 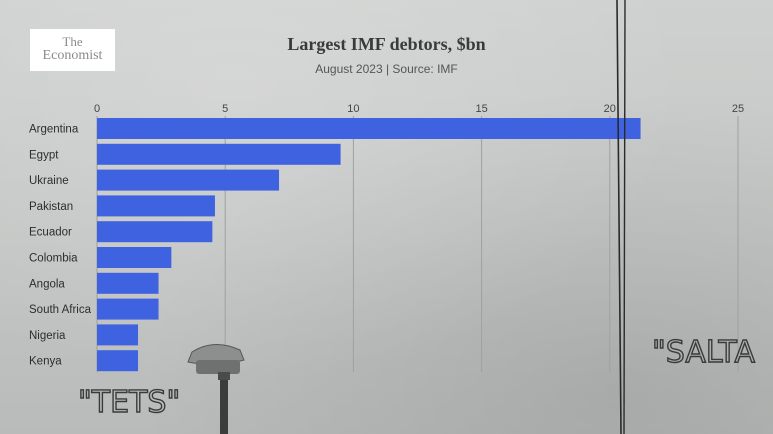 I want to click on logo-line-2: Economist, so click(x=72, y=55).